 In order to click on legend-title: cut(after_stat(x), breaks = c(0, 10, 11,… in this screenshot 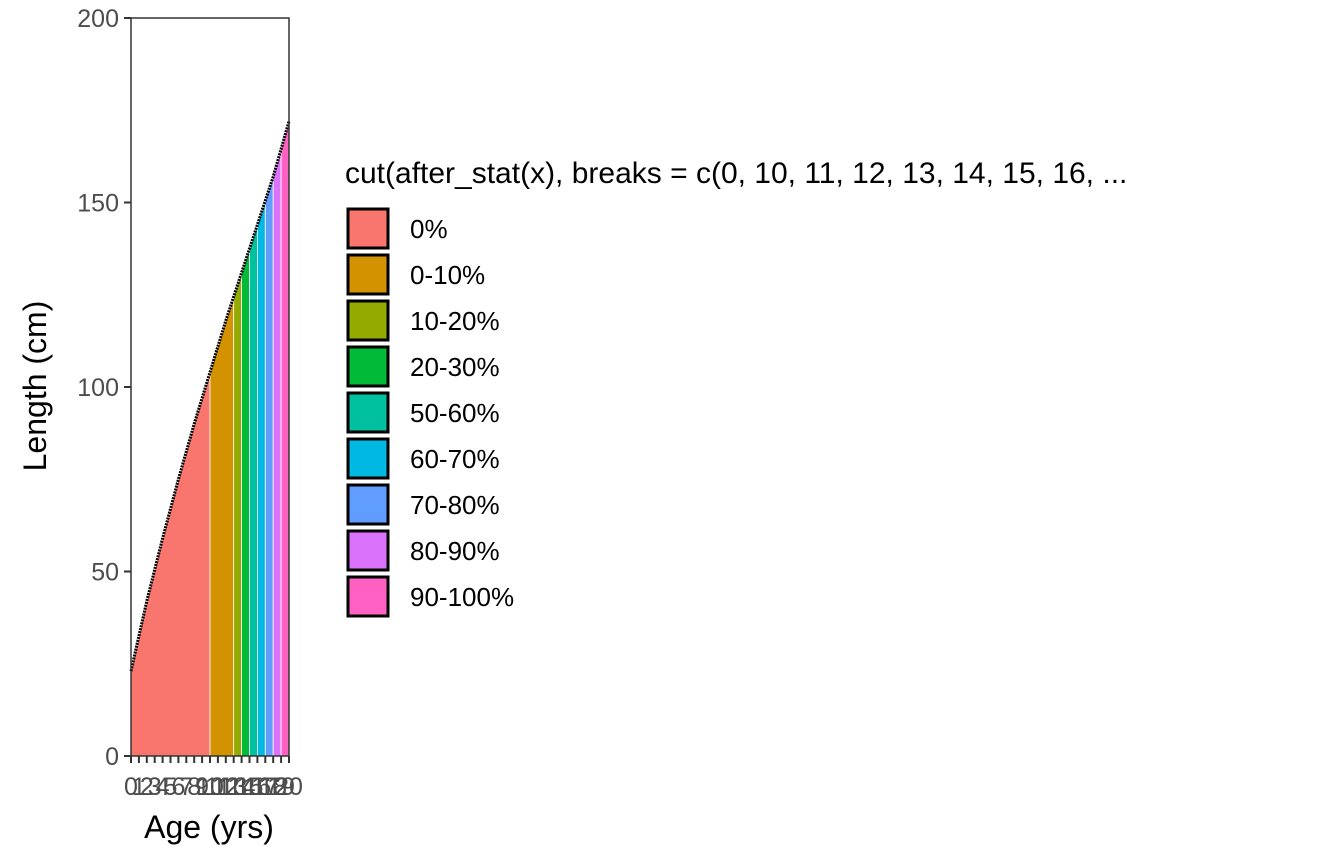, I will do `click(736, 173)`.